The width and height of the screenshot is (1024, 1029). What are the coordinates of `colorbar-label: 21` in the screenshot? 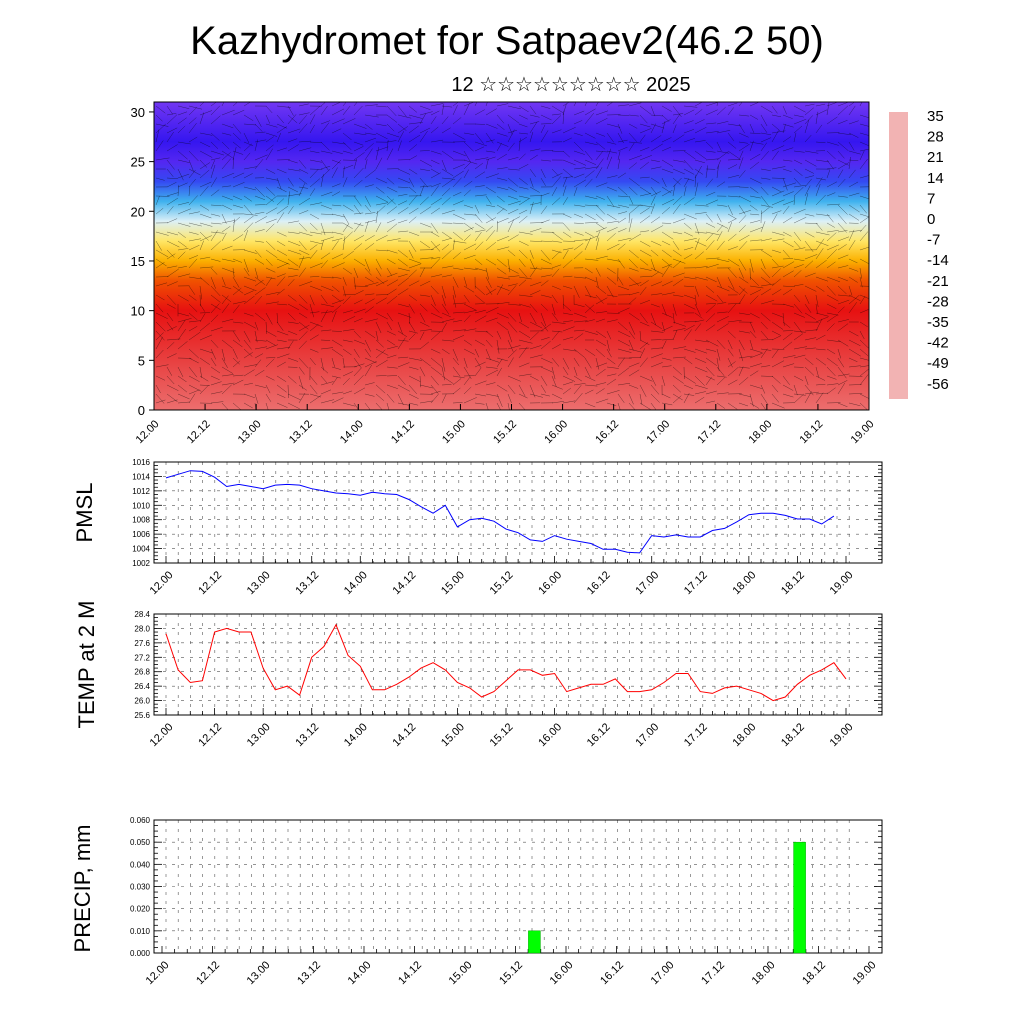 It's located at (935, 157).